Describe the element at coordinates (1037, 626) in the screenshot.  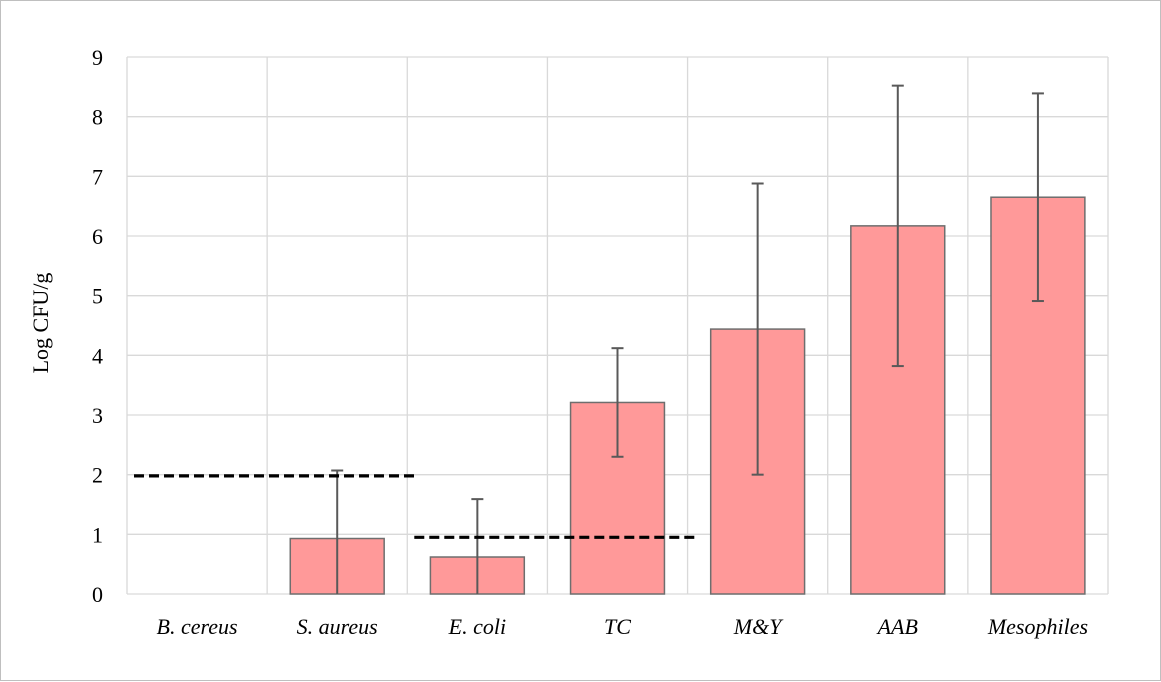
I see `x-category-label: Mesophiles` at that location.